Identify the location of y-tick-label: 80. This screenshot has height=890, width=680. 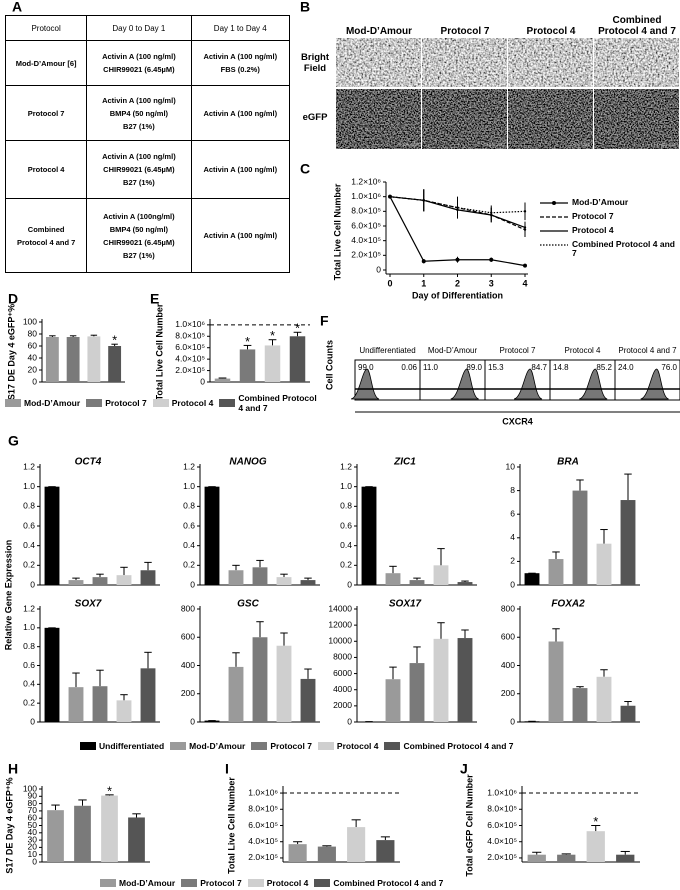
(33, 803).